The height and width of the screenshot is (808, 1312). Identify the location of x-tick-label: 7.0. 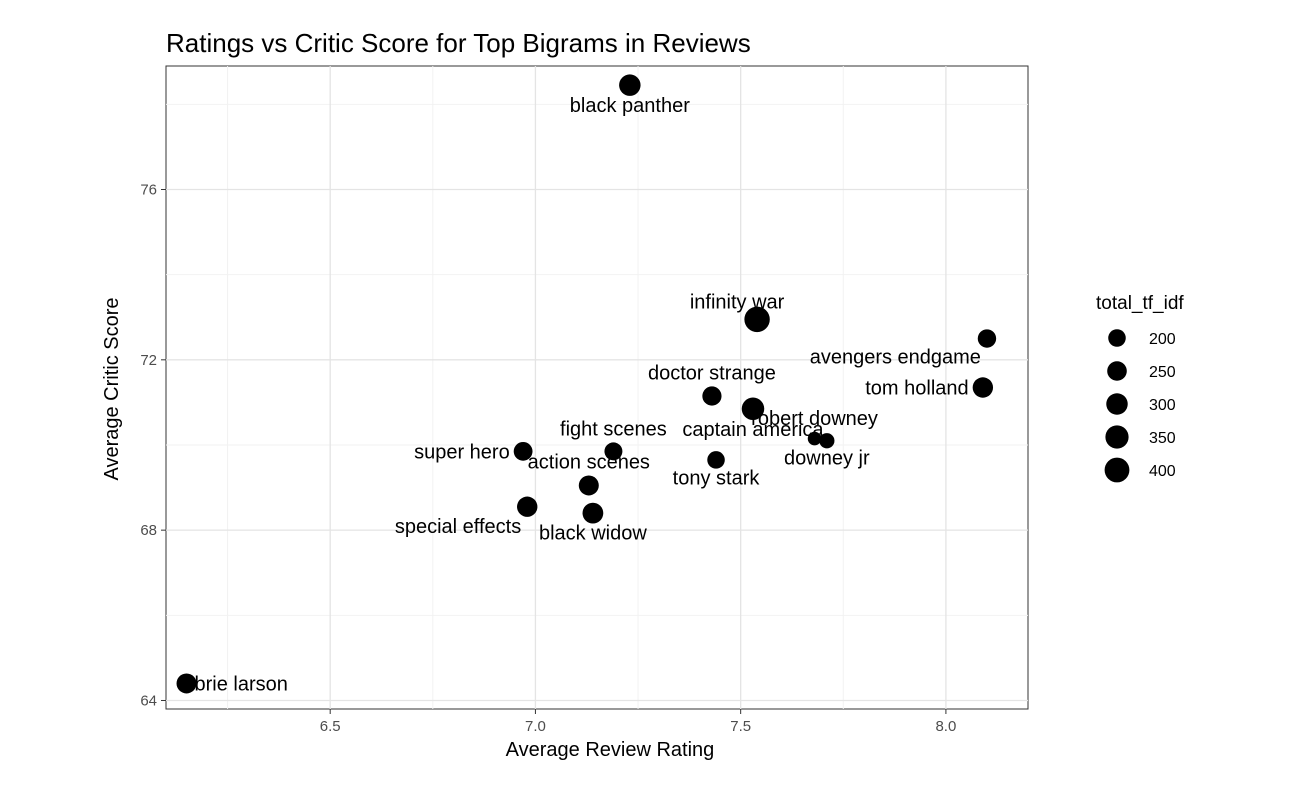
(535, 726).